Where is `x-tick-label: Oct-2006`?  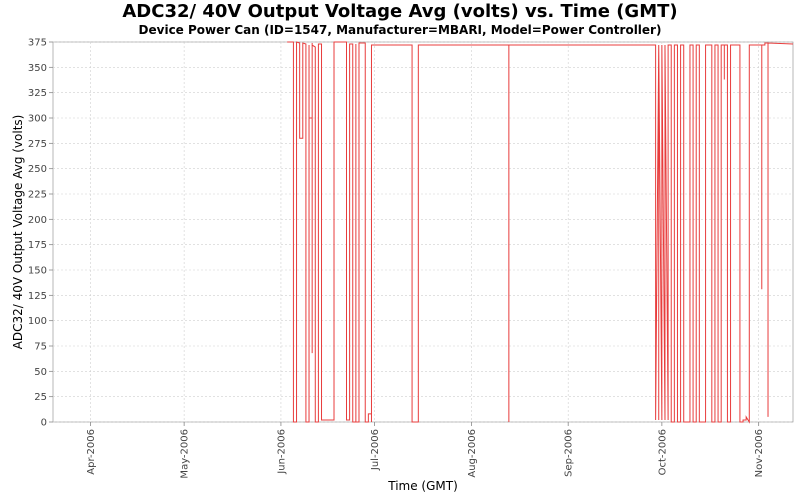 x-tick-label: Oct-2006 is located at coordinates (662, 452).